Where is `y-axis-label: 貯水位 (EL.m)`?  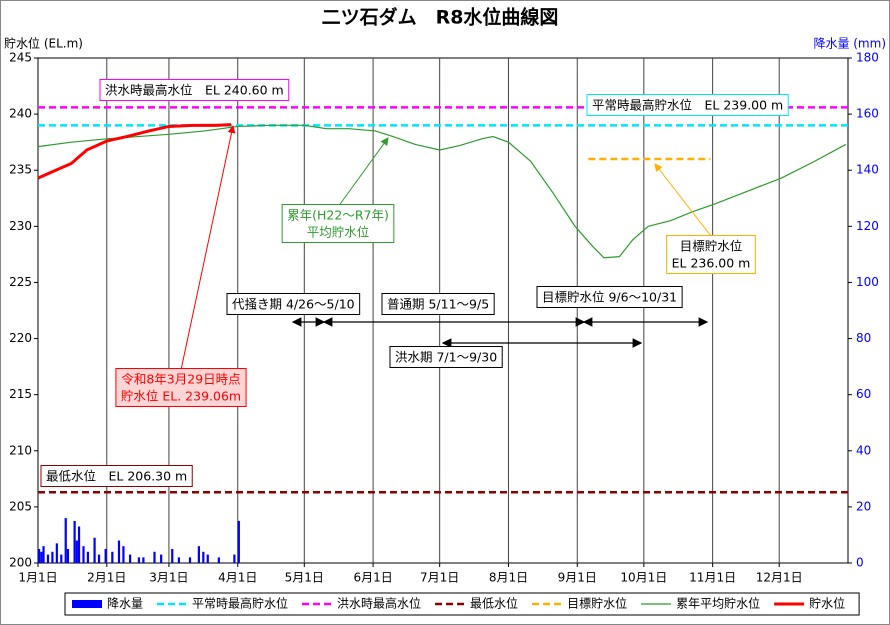 y-axis-label: 貯水位 (EL.m) is located at coordinates (43, 43).